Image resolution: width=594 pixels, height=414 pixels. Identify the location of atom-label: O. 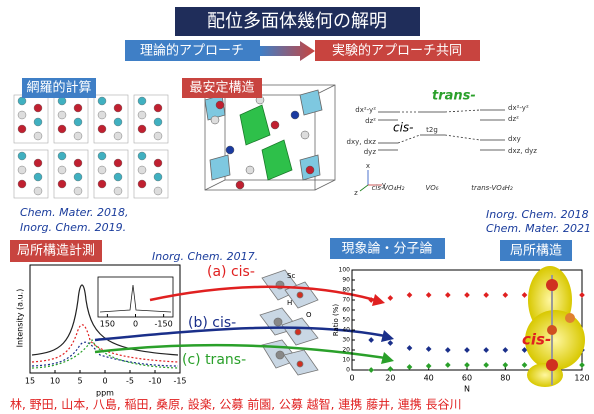
(309, 315).